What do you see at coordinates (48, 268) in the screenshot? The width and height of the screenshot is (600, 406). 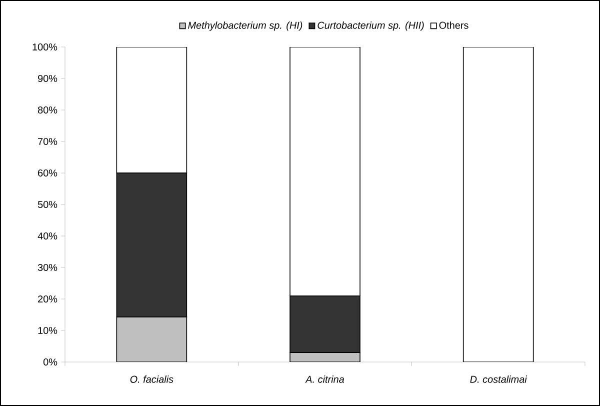 I see `y-tick-label: 30%` at bounding box center [48, 268].